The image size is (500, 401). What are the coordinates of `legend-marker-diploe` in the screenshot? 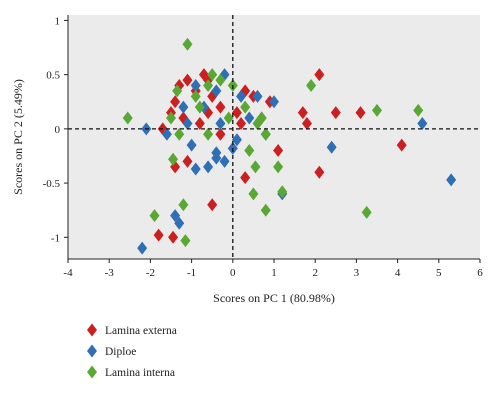 It's located at (92, 351).